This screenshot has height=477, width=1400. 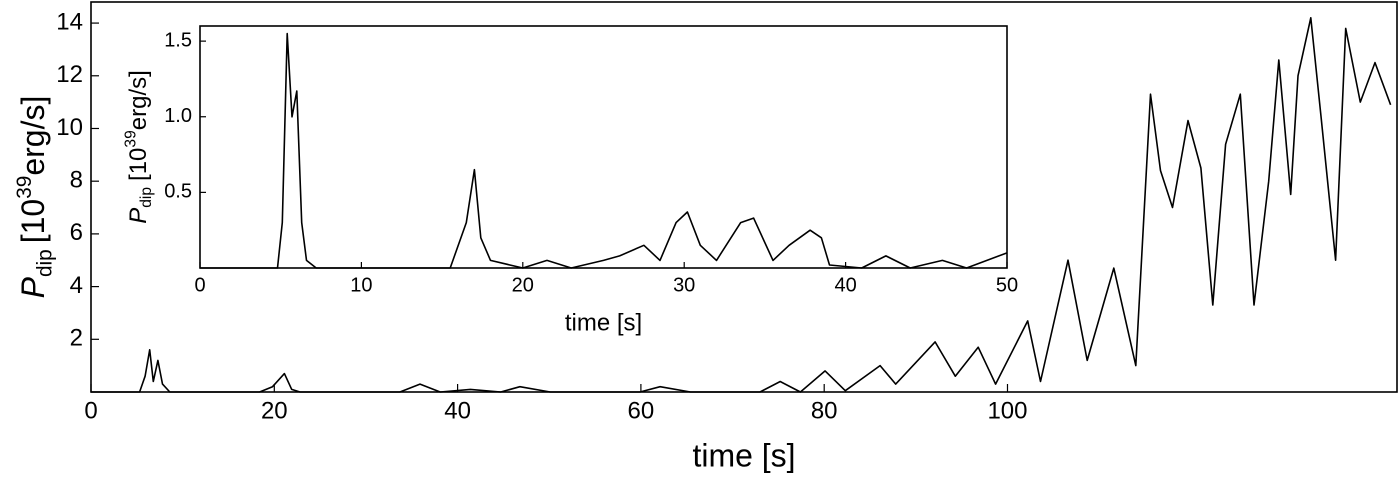 I want to click on x-tick-label: 80, so click(x=824, y=410).